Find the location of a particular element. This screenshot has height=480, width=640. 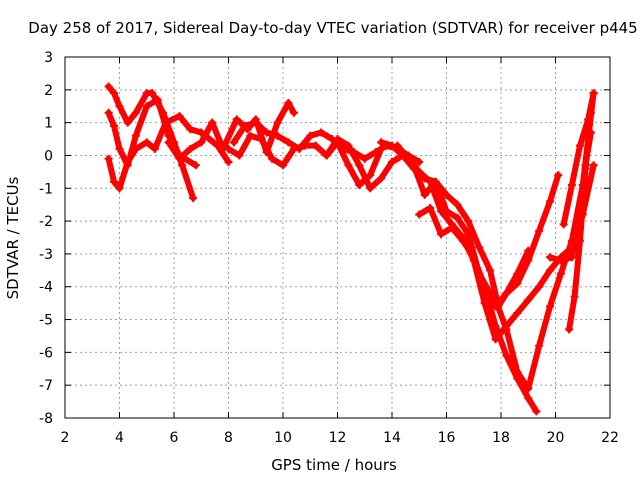

y-tick-label: -1 is located at coordinates (46, 189).